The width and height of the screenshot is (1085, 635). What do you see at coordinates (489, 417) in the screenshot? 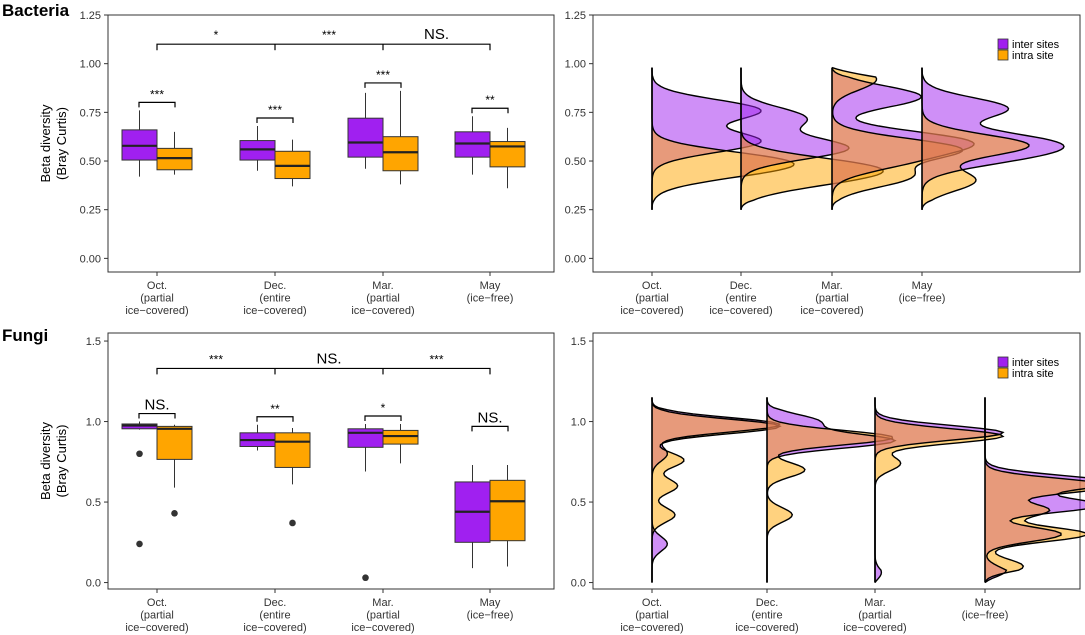
I see `pair-significance-label: NS.` at bounding box center [489, 417].